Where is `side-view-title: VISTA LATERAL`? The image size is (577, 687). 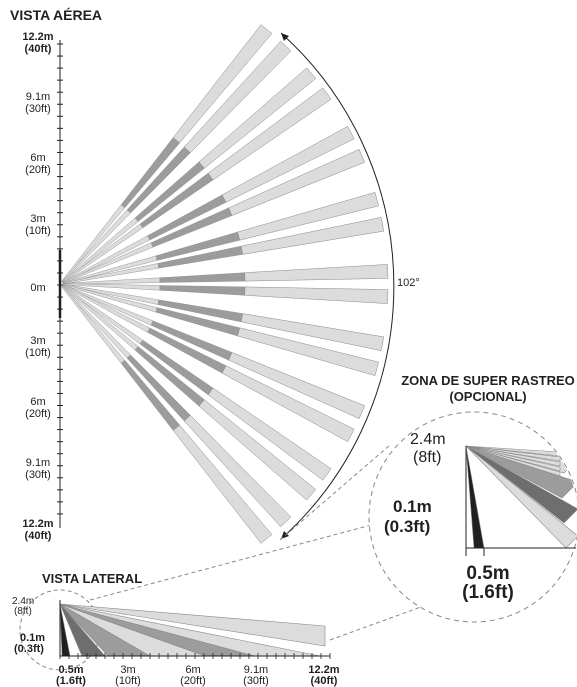 side-view-title: VISTA LATERAL is located at coordinates (92, 578).